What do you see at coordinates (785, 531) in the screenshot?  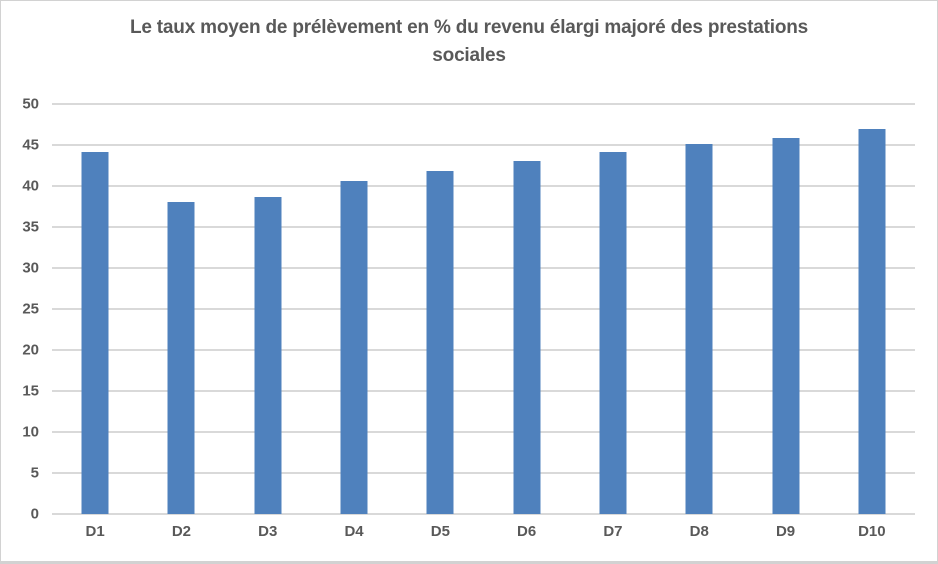 I see `x-axis-category-label: D9` at bounding box center [785, 531].